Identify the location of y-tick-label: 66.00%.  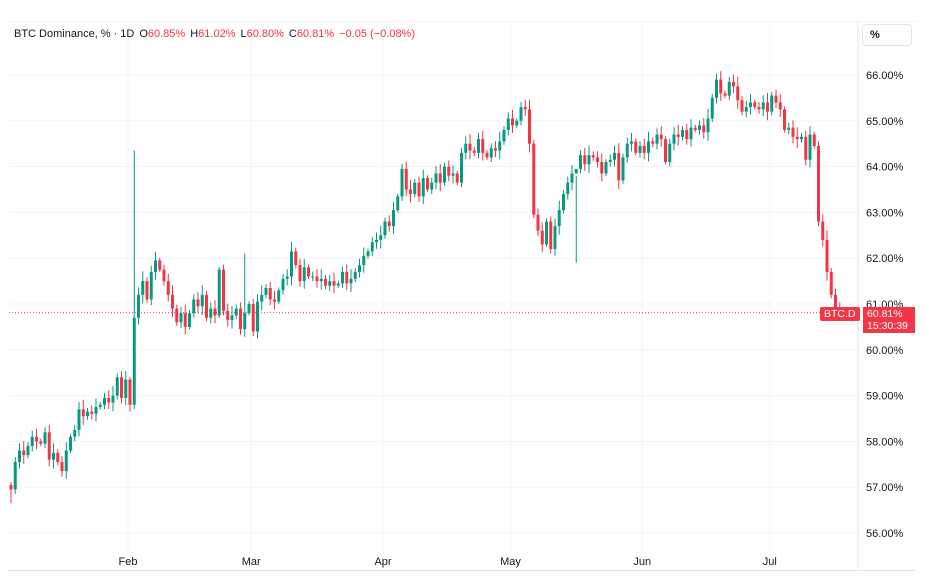
(885, 76).